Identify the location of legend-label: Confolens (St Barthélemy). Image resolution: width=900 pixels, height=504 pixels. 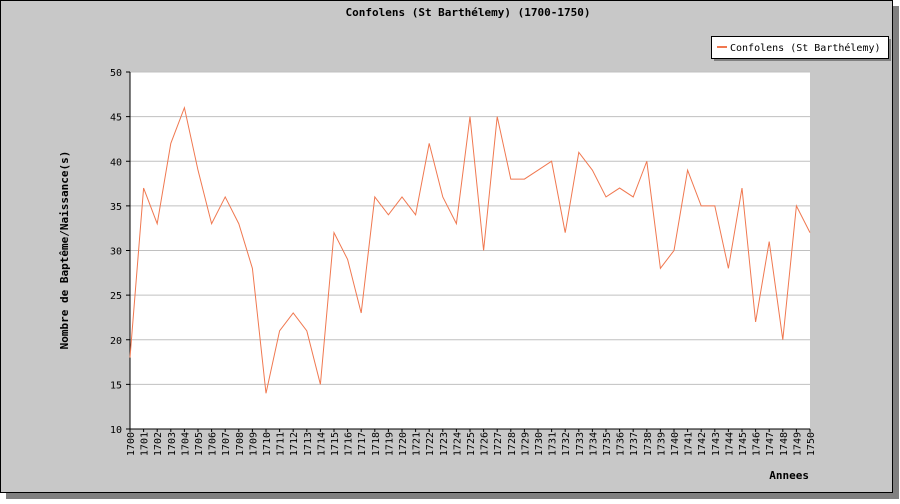
(805, 48).